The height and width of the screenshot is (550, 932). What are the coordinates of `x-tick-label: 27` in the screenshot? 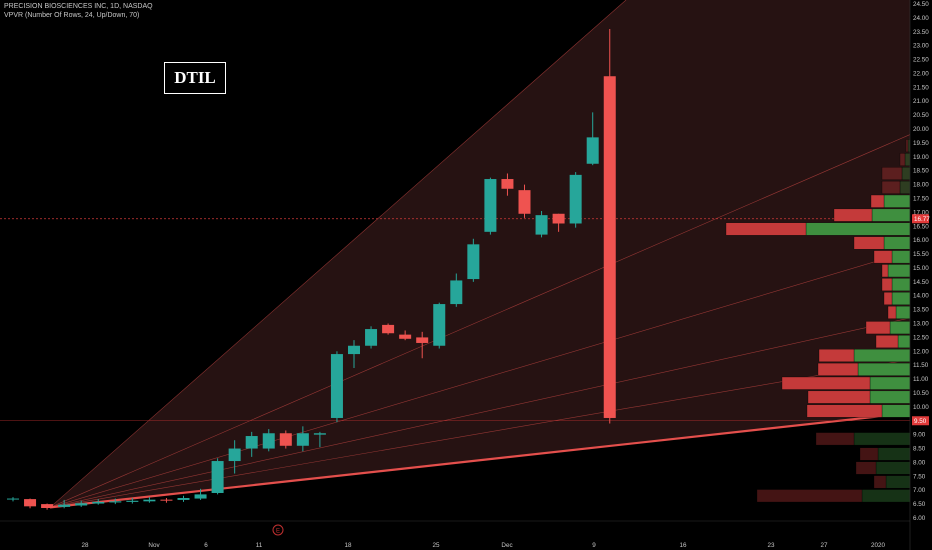 It's located at (824, 545).